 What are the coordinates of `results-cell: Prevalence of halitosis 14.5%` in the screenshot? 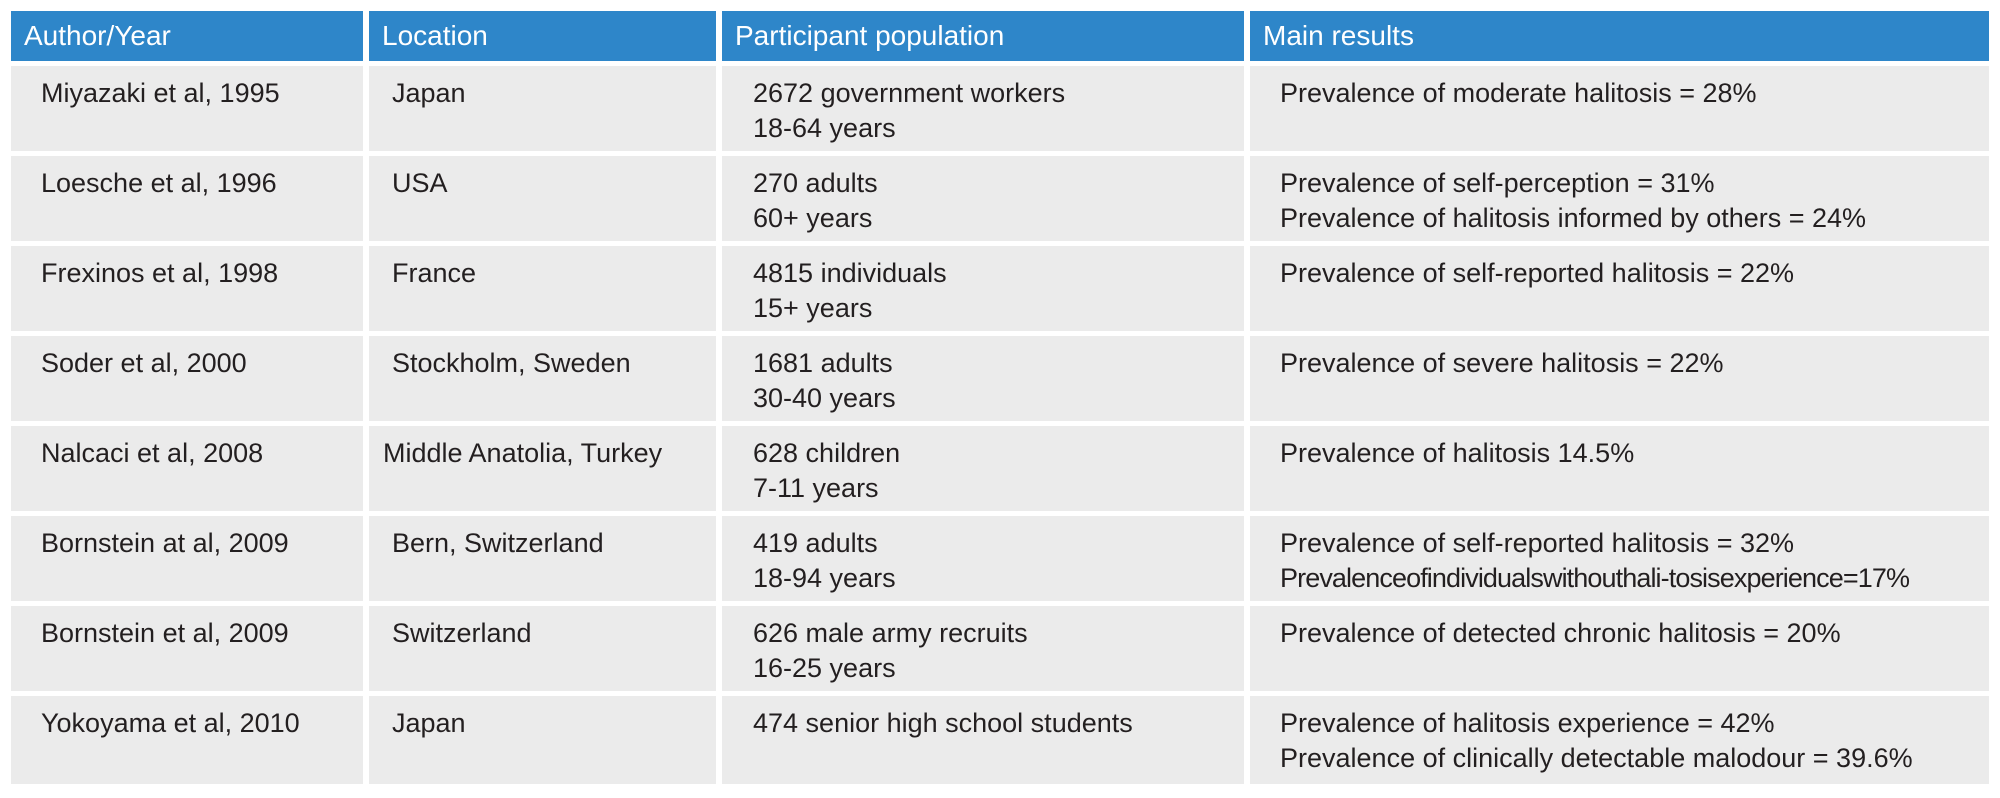 It's located at (1619, 468).